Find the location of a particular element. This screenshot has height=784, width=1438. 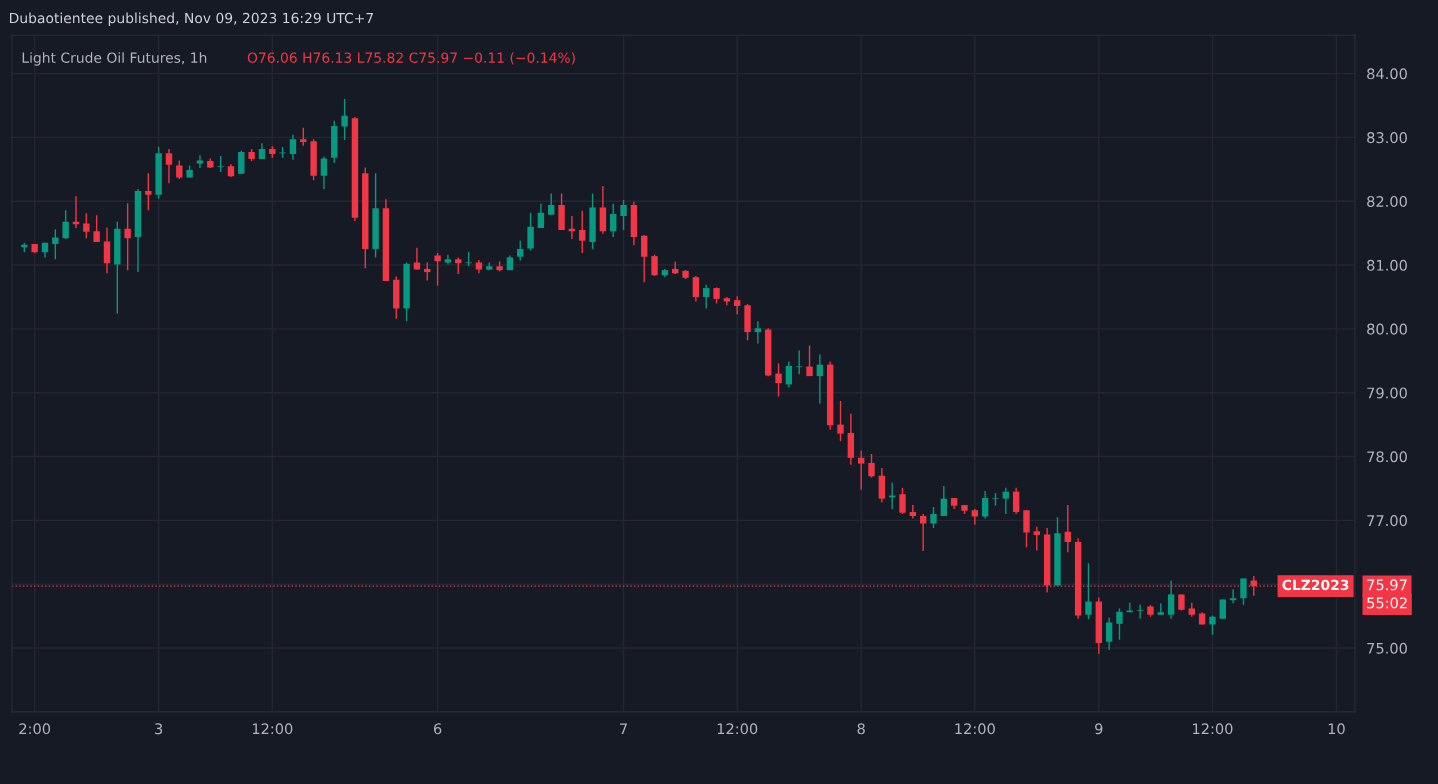

y-tick-label: 81.00 is located at coordinates (1387, 265).